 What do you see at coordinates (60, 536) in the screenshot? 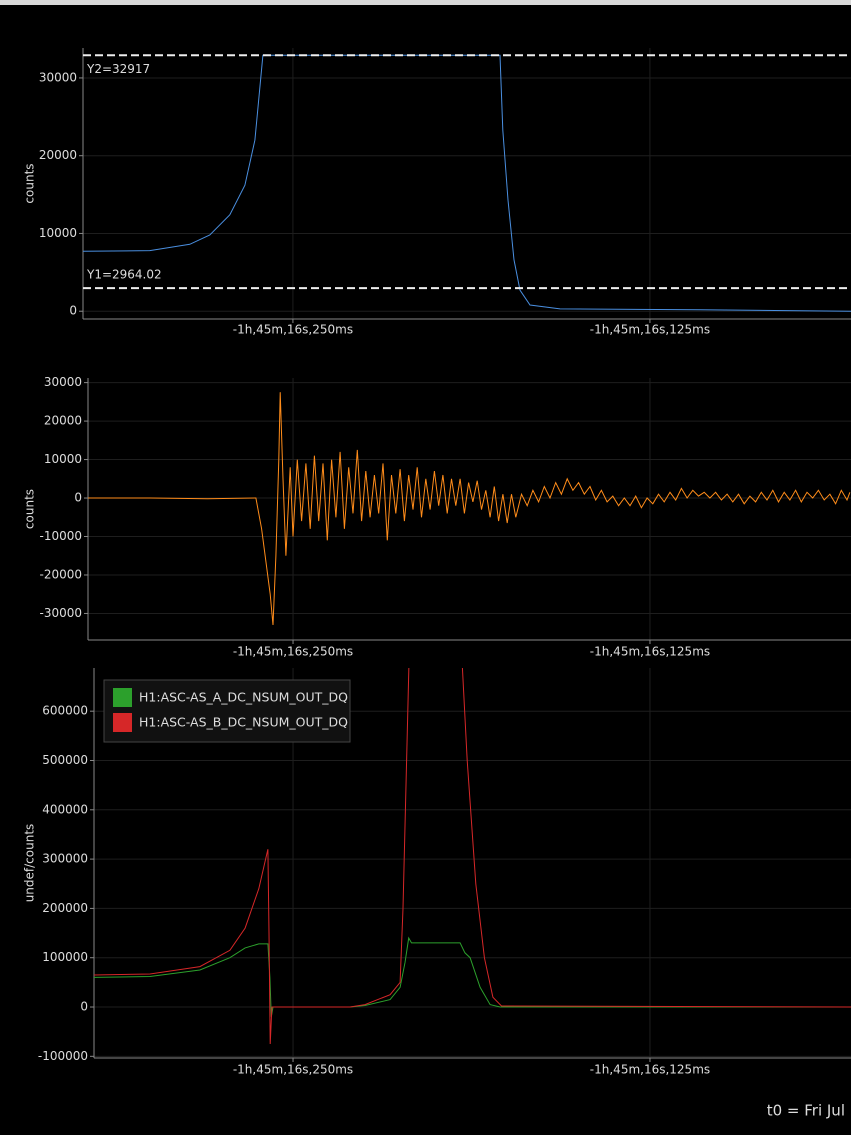
I see `y-tick-label: -10000` at bounding box center [60, 536].